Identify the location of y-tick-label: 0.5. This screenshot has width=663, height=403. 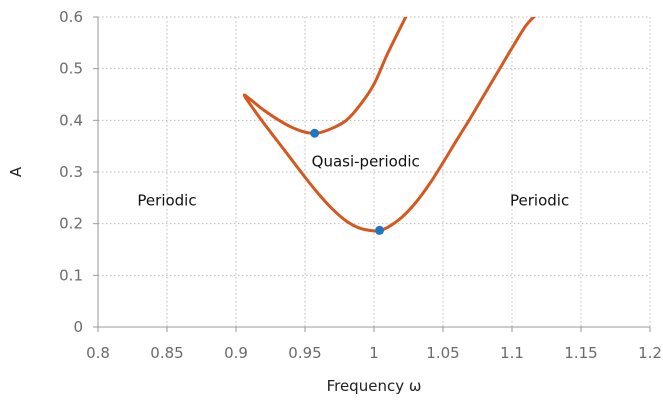
(71, 69).